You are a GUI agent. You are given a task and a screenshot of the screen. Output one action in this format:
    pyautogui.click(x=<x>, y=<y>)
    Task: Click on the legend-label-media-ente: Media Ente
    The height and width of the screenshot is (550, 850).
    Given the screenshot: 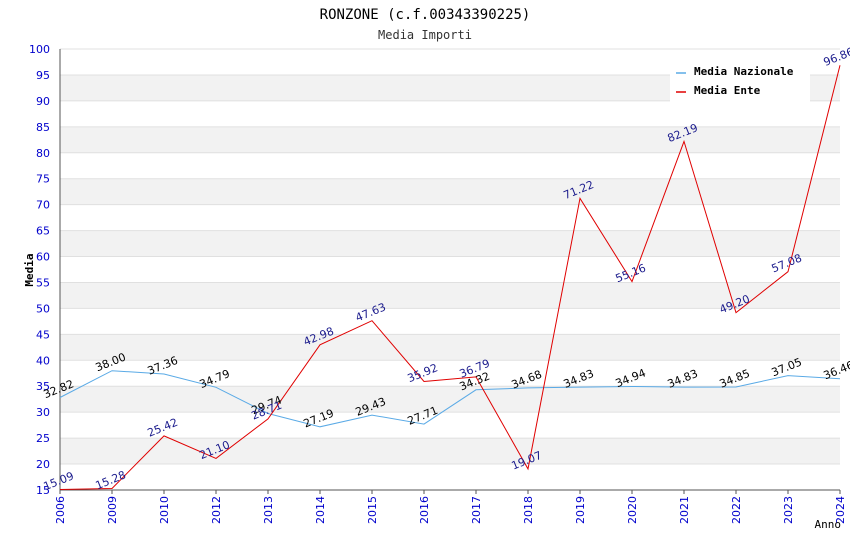 What is the action you would take?
    pyautogui.click(x=727, y=90)
    